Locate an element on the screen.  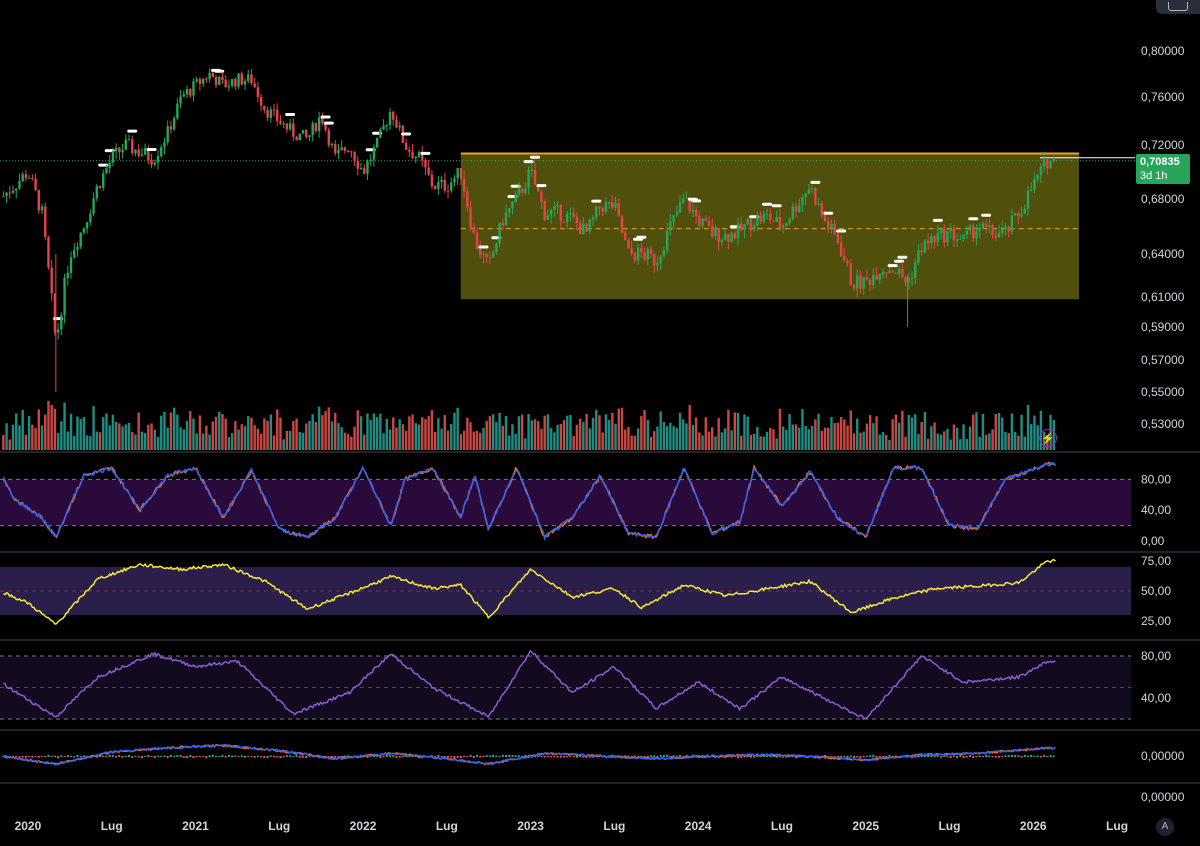
rsi2-axis-label: 40,00 is located at coordinates (1156, 698).